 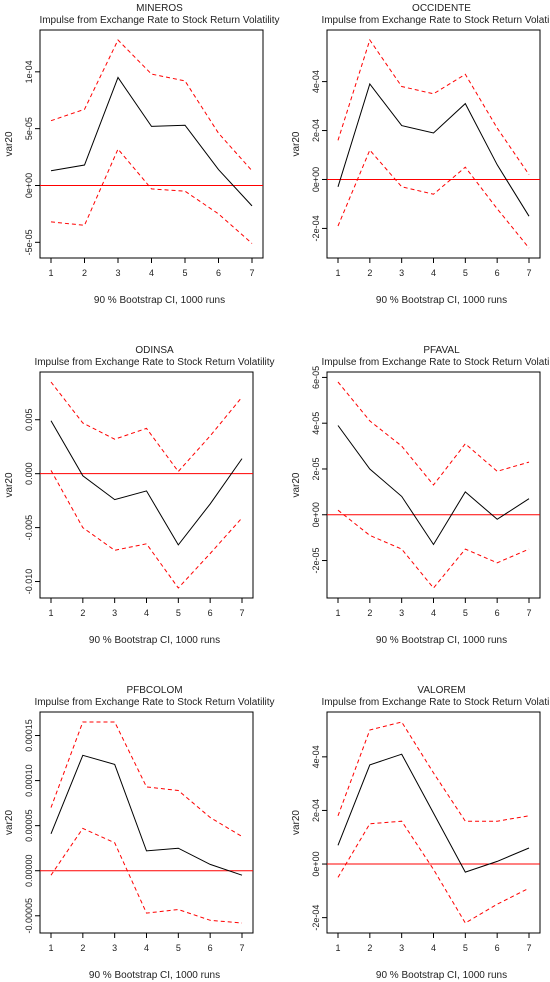 What do you see at coordinates (159, 8) in the screenshot?
I see `chart-title: MINEROS` at bounding box center [159, 8].